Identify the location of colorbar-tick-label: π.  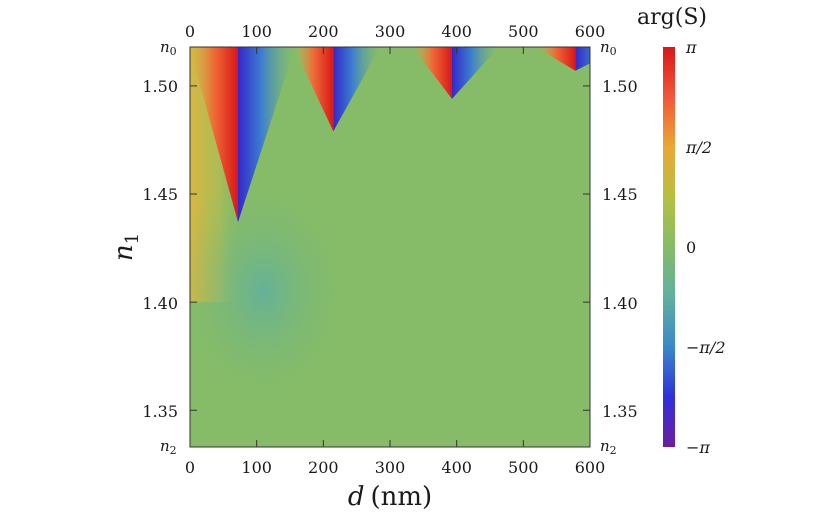
(691, 47).